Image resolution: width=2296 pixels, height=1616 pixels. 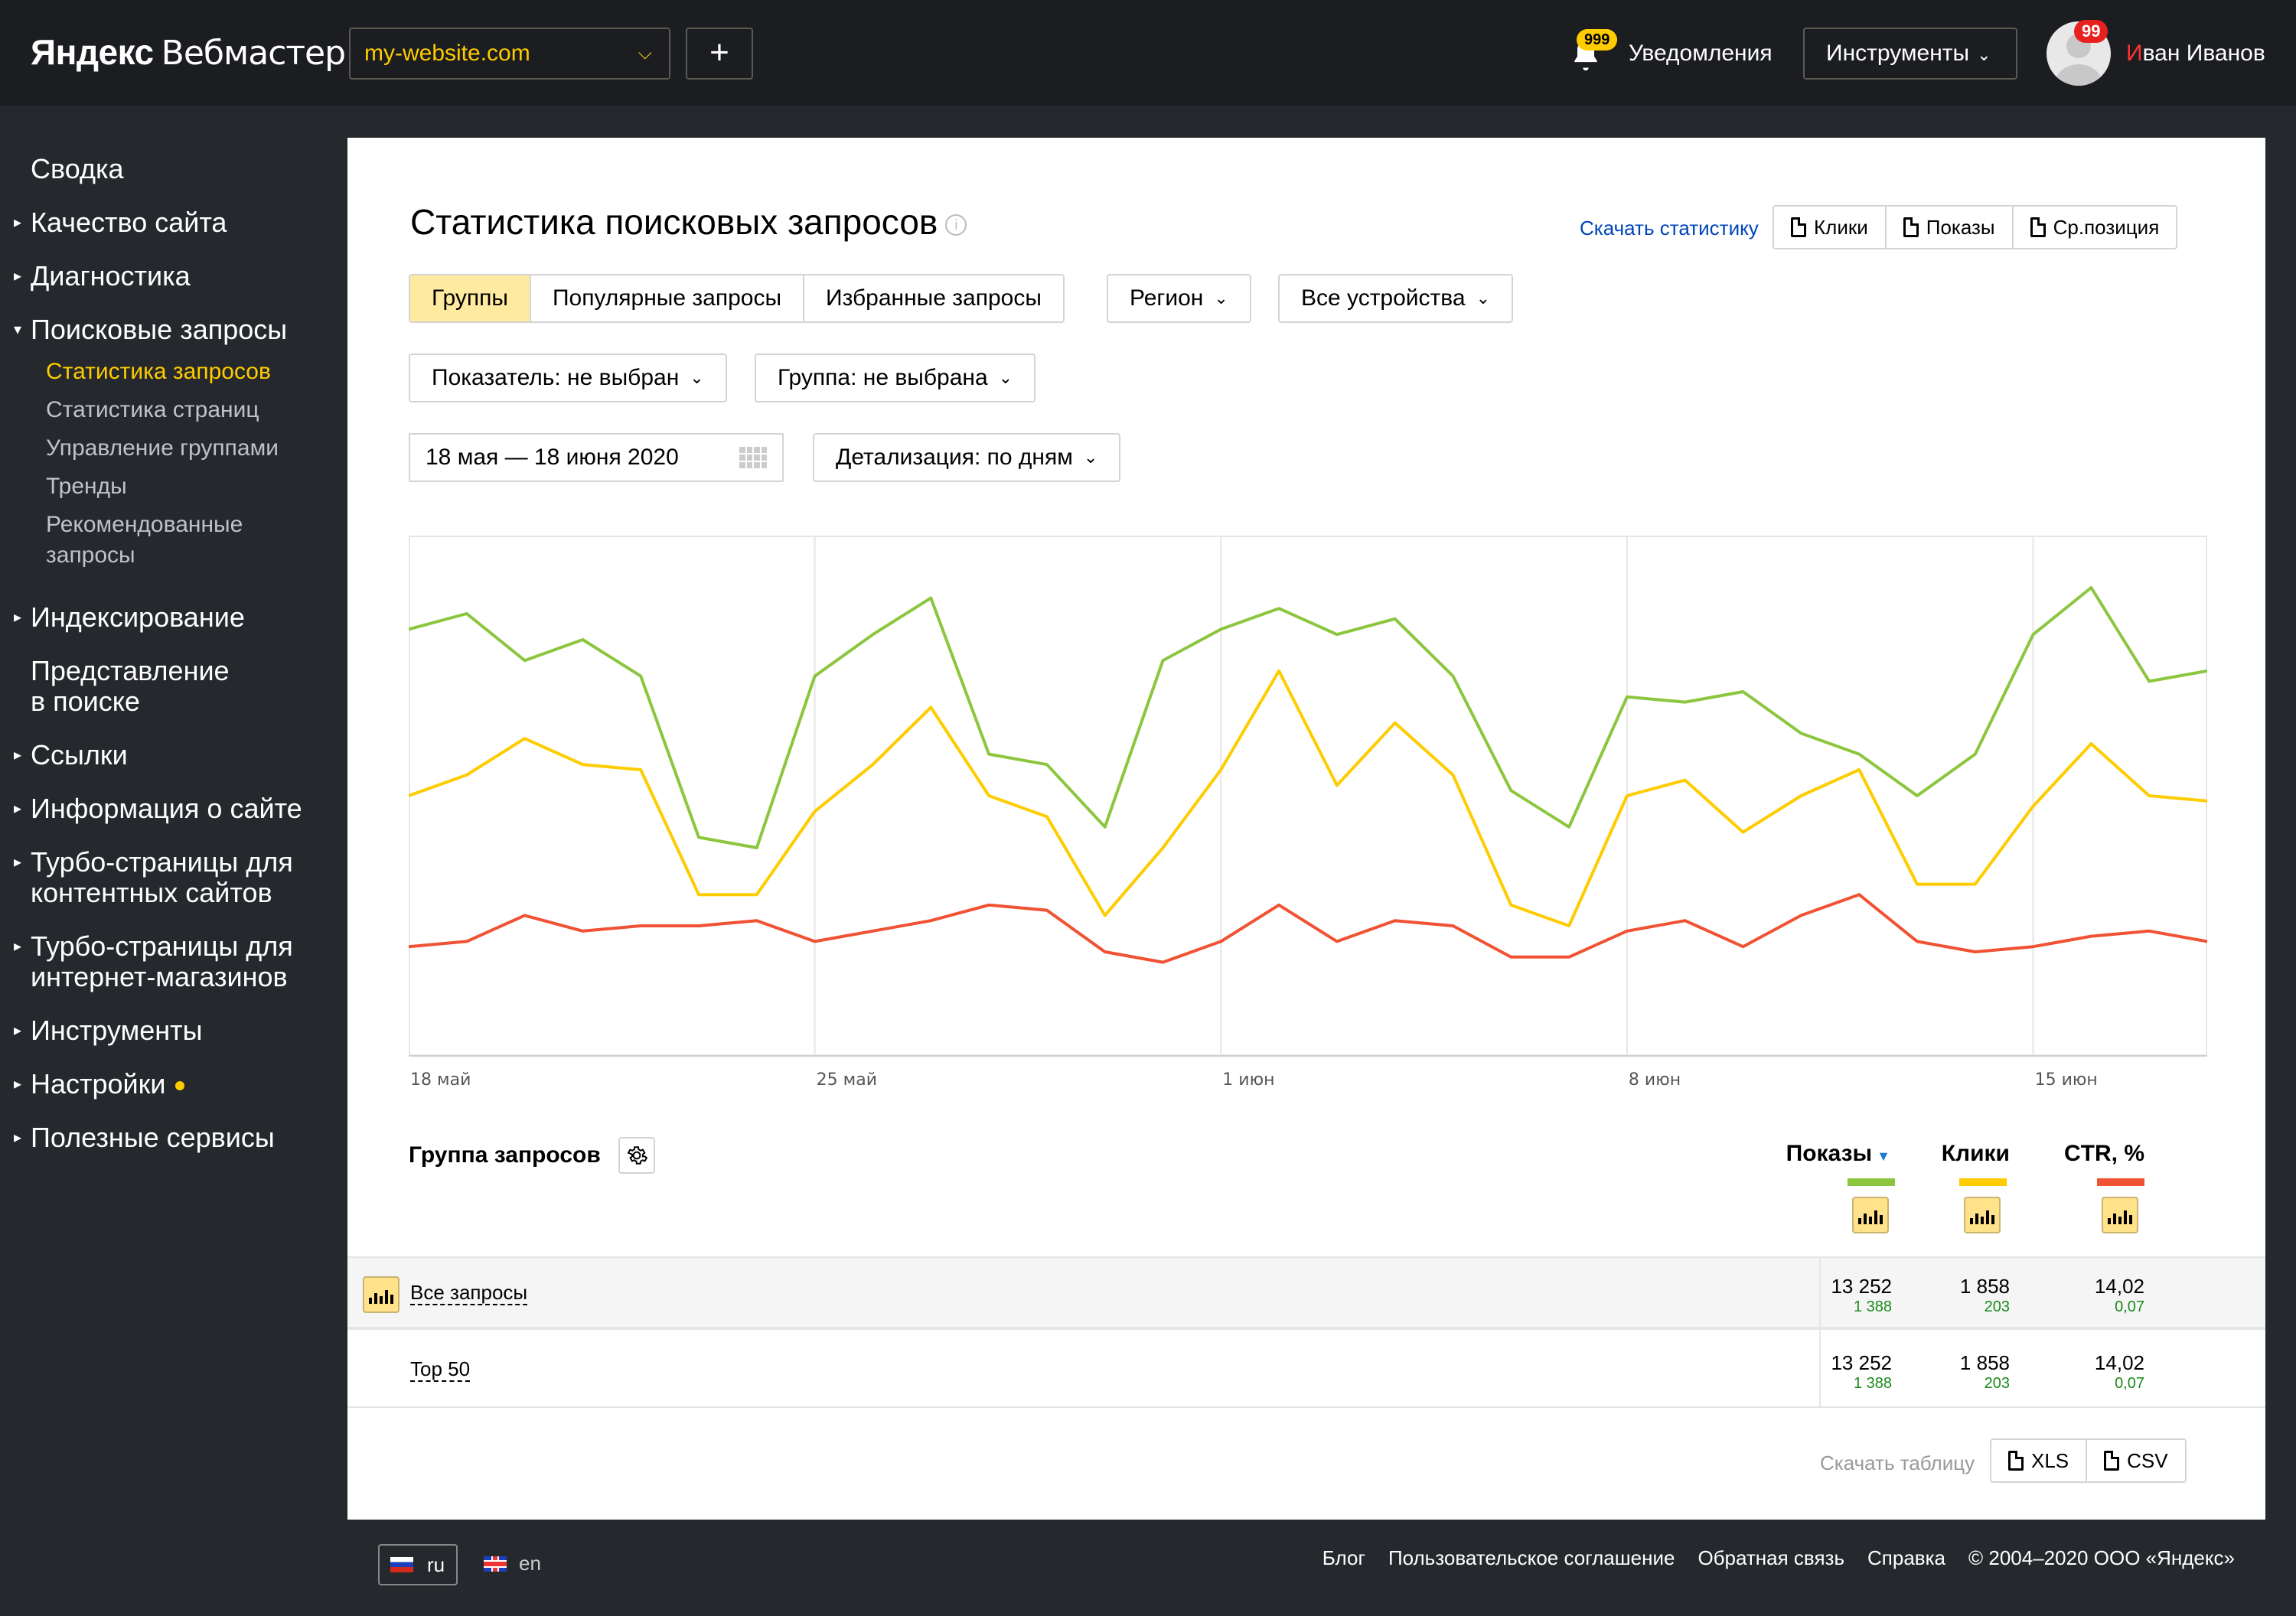 What do you see at coordinates (102, 276) in the screenshot?
I see `sidebar-item-diagnostics: ▸ Диагностика` at bounding box center [102, 276].